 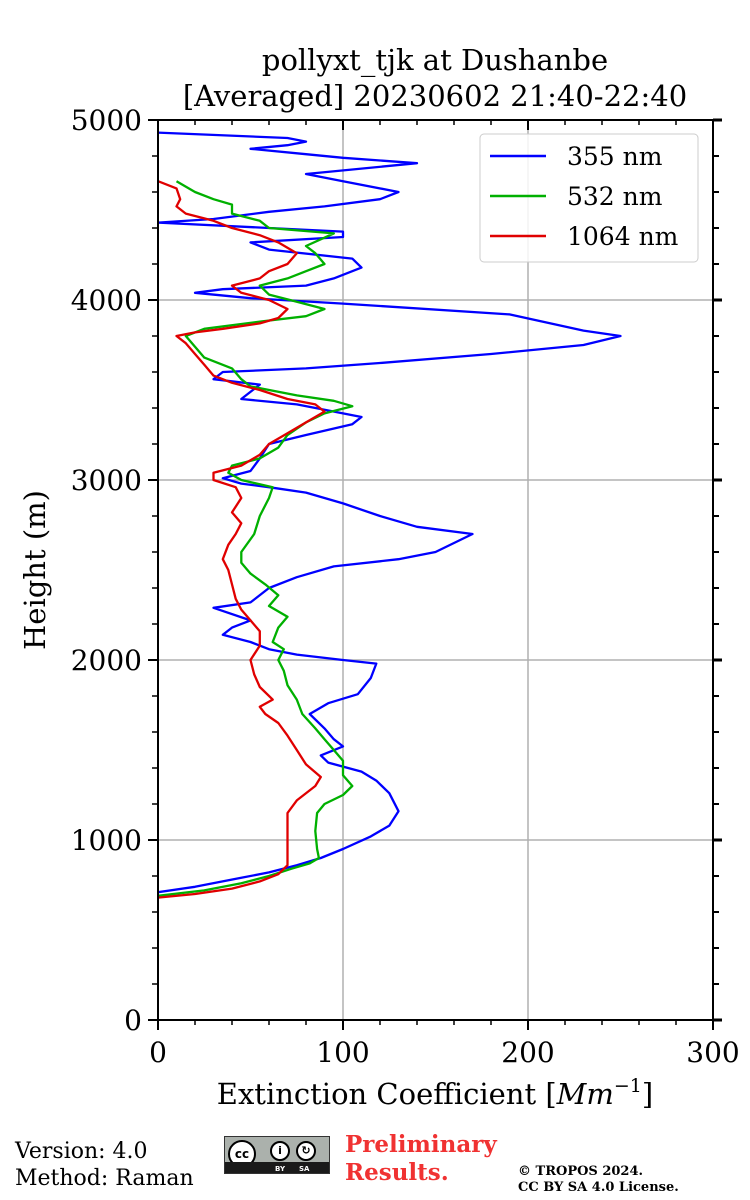 What do you see at coordinates (435, 60) in the screenshot?
I see `chart-title-line1: pollyxt_tjk at Dushanbe` at bounding box center [435, 60].